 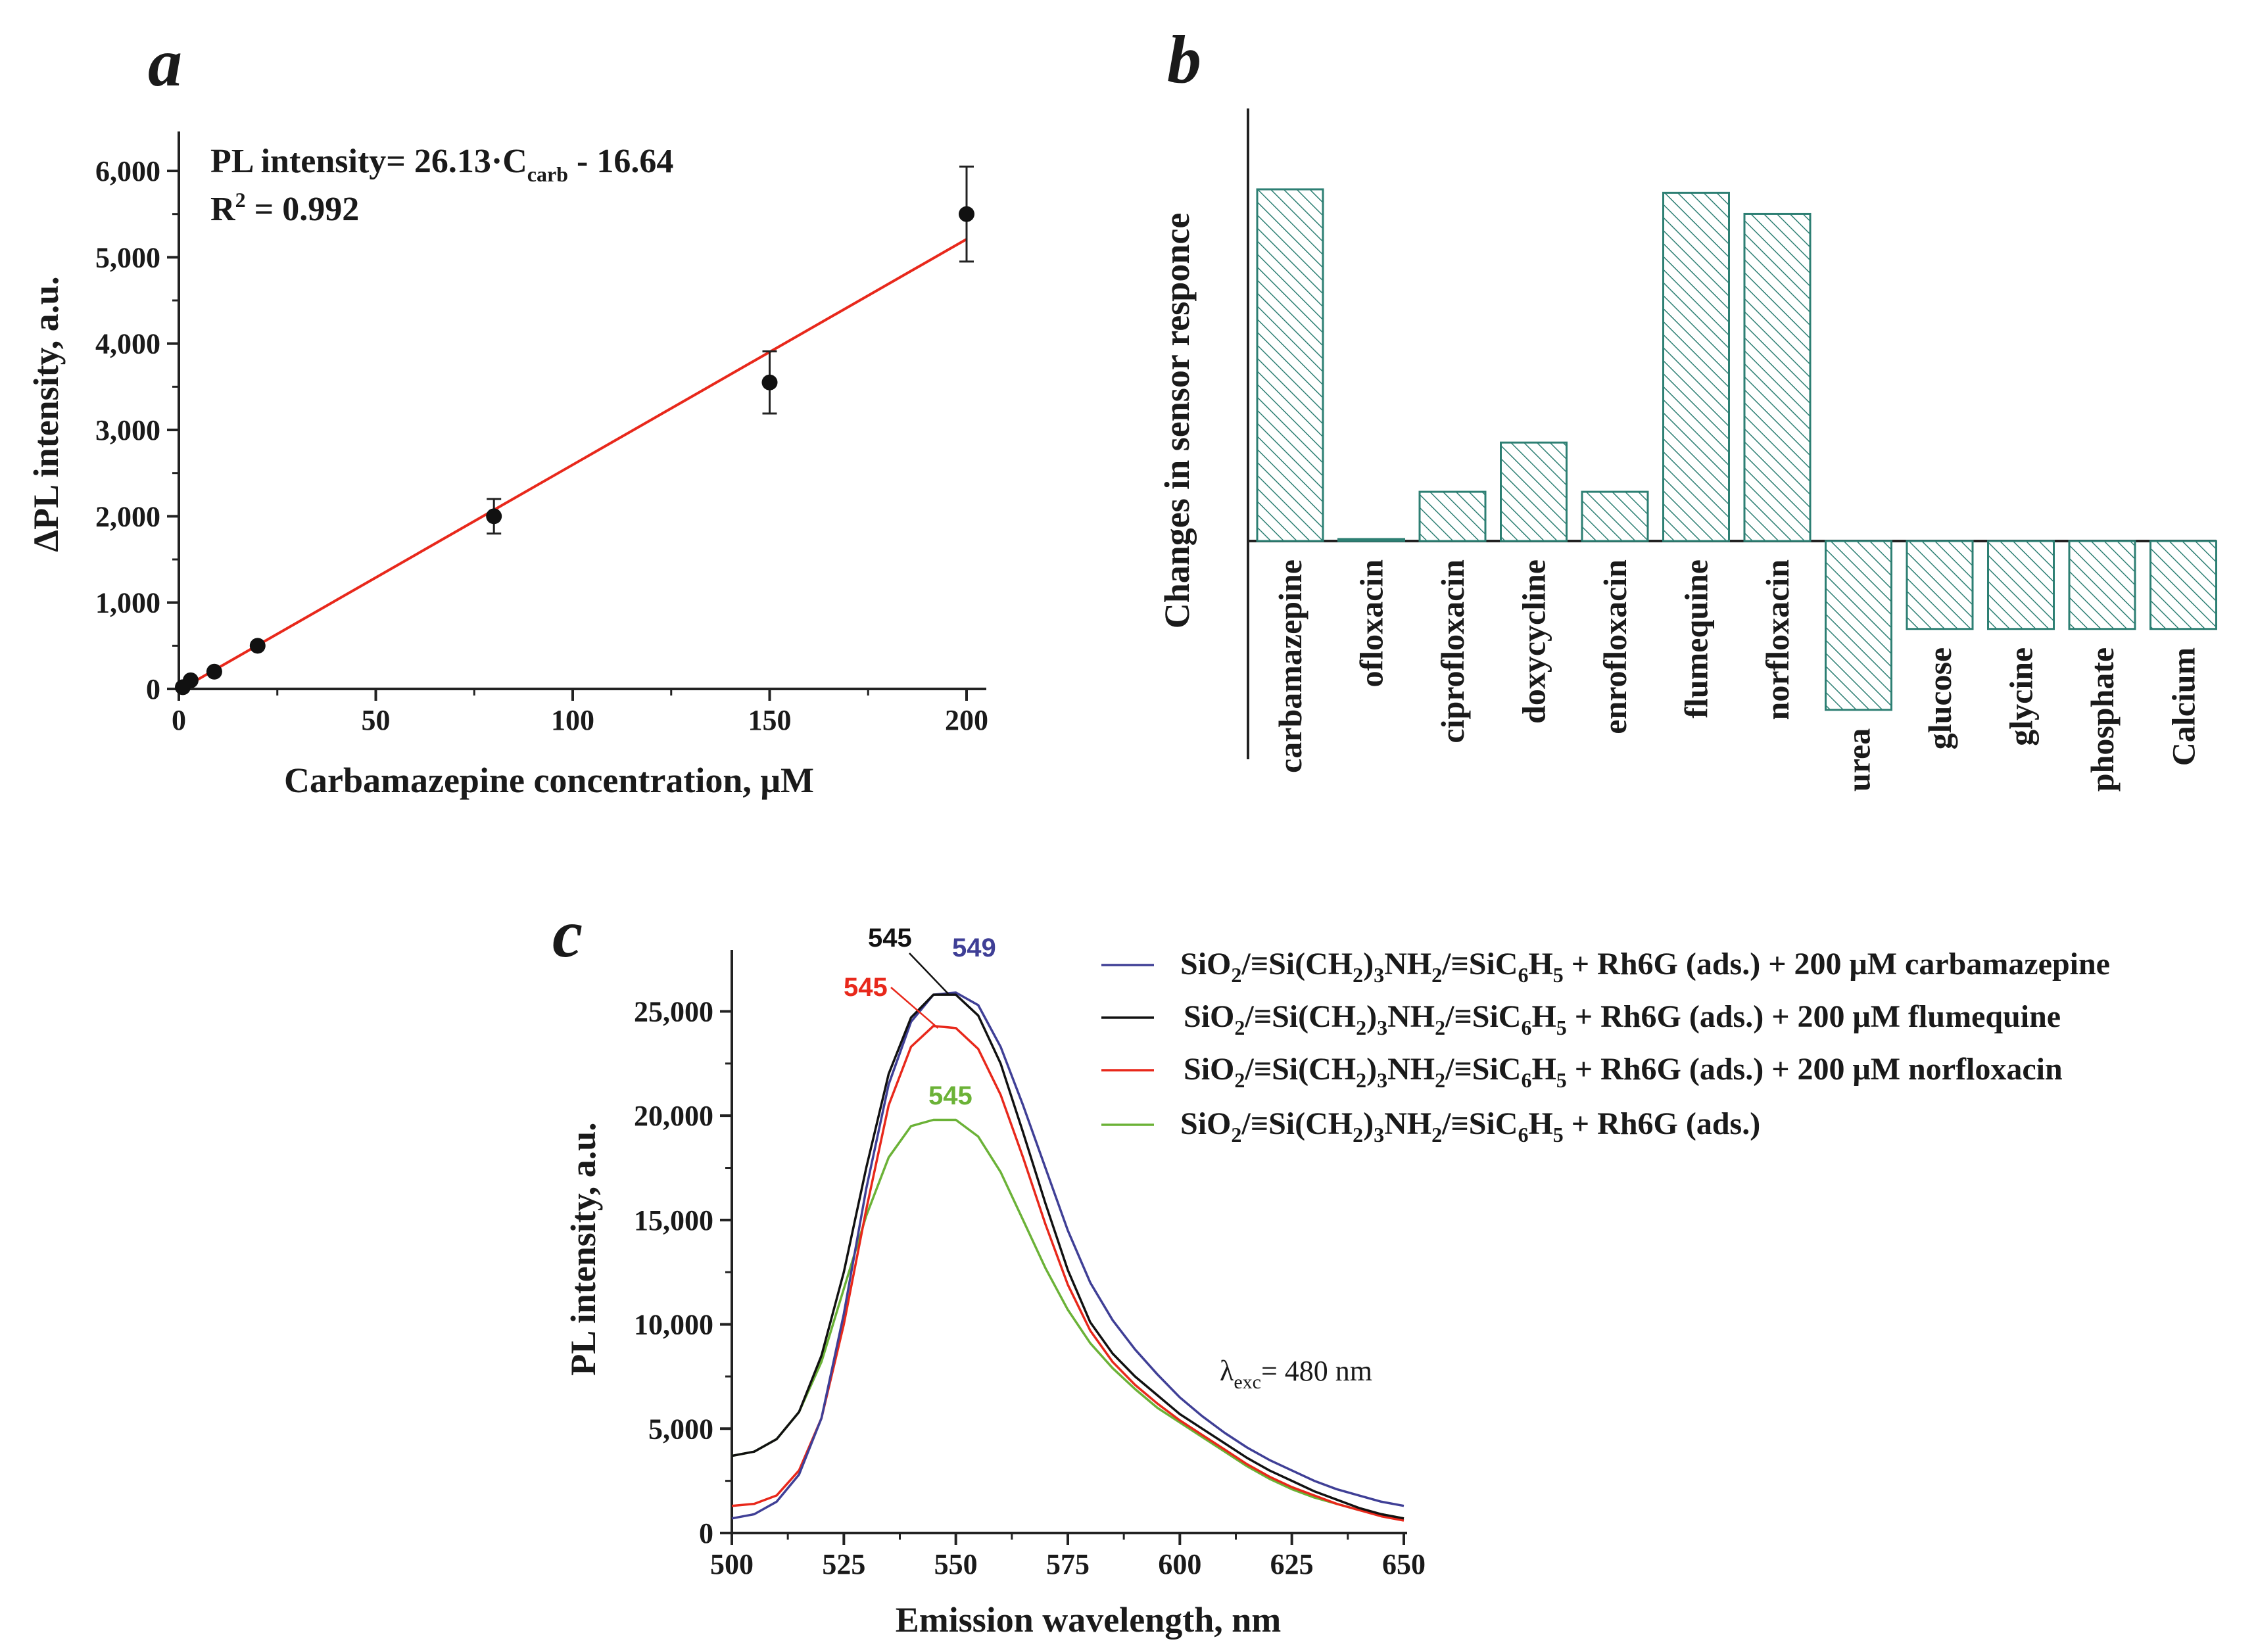 What do you see at coordinates (1089, 1620) in the screenshot?
I see `panel-c-x-title: Emission wavelength, nm` at bounding box center [1089, 1620].